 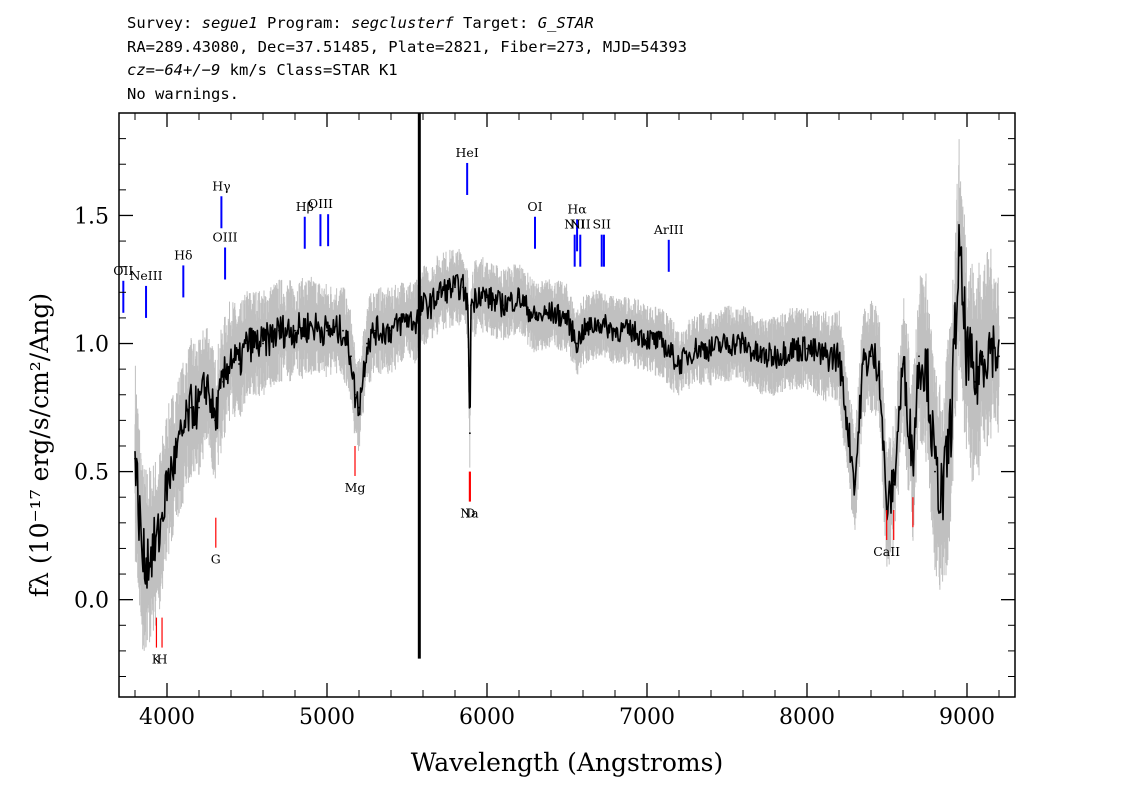 What do you see at coordinates (407, 71) in the screenshot?
I see `header-line-3: cz=−64+/−9 km/s Class=STAR K1` at bounding box center [407, 71].